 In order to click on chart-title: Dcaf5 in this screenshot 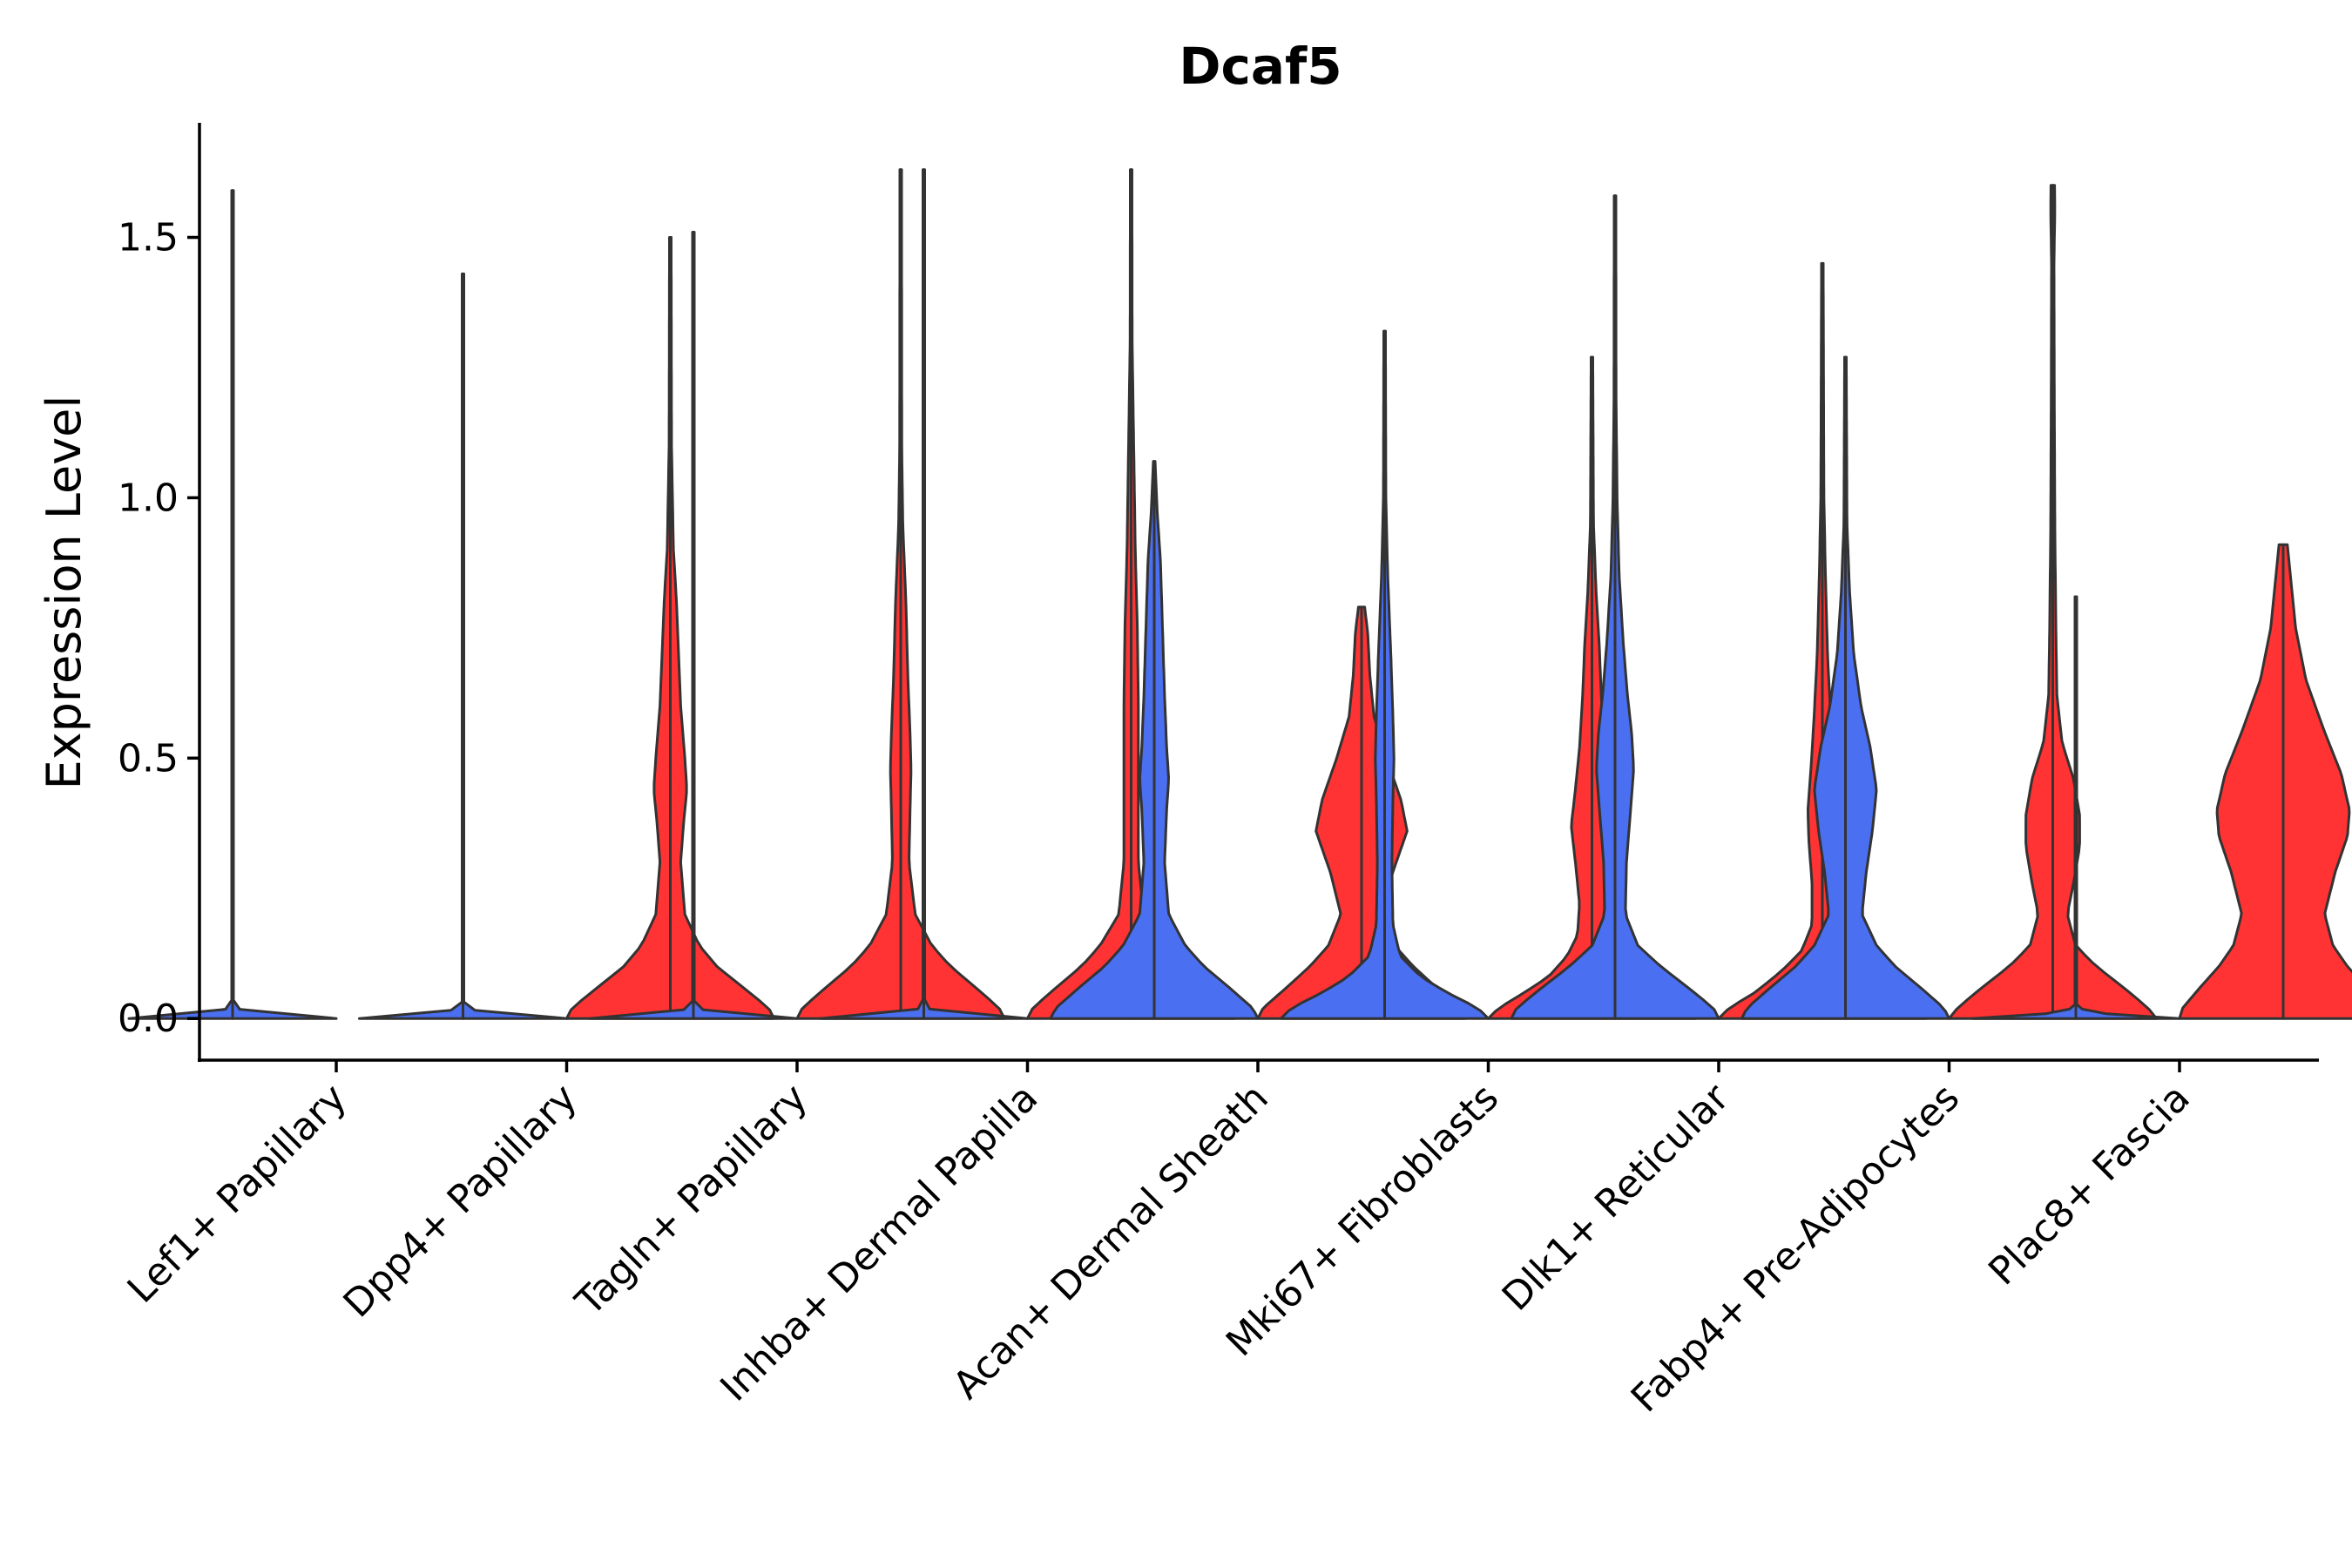, I will do `click(1260, 66)`.